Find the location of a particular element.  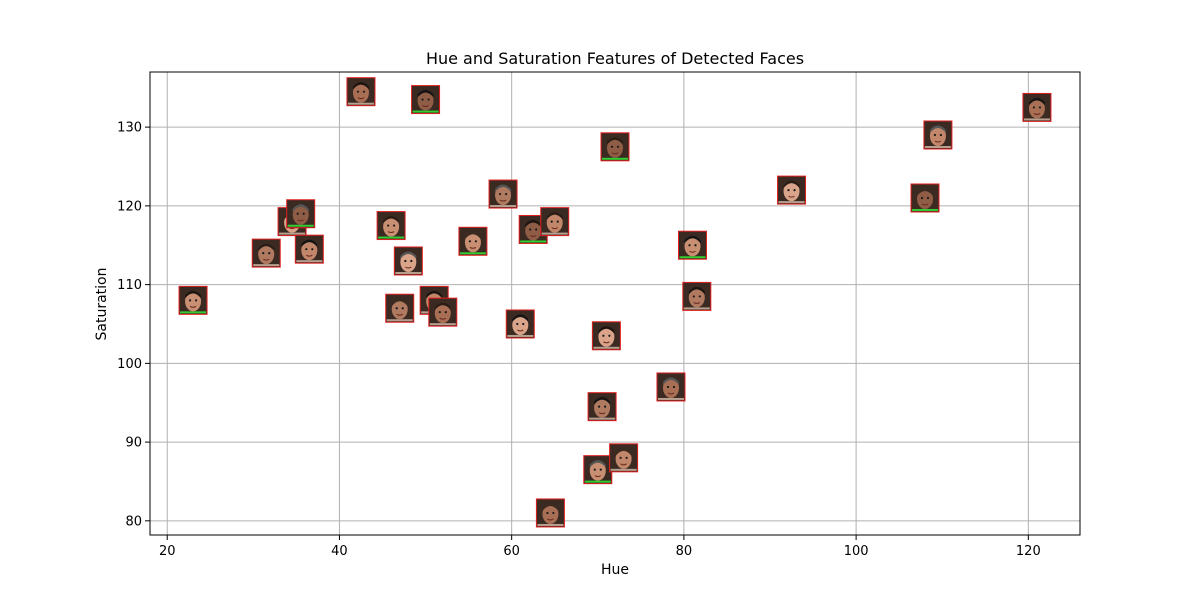

x-tick-label: 80 is located at coordinates (684, 551).